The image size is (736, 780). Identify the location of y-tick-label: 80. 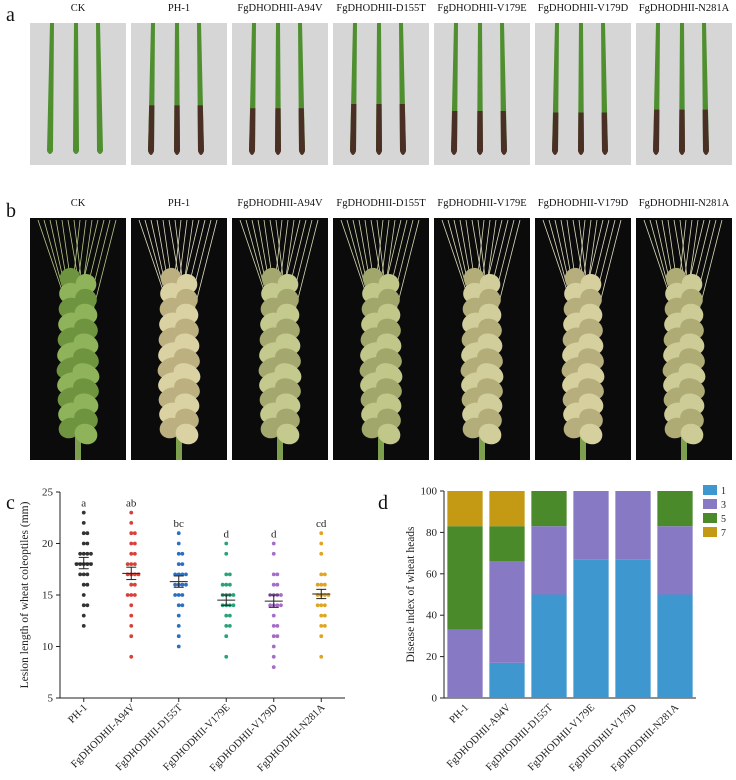
(432, 533).